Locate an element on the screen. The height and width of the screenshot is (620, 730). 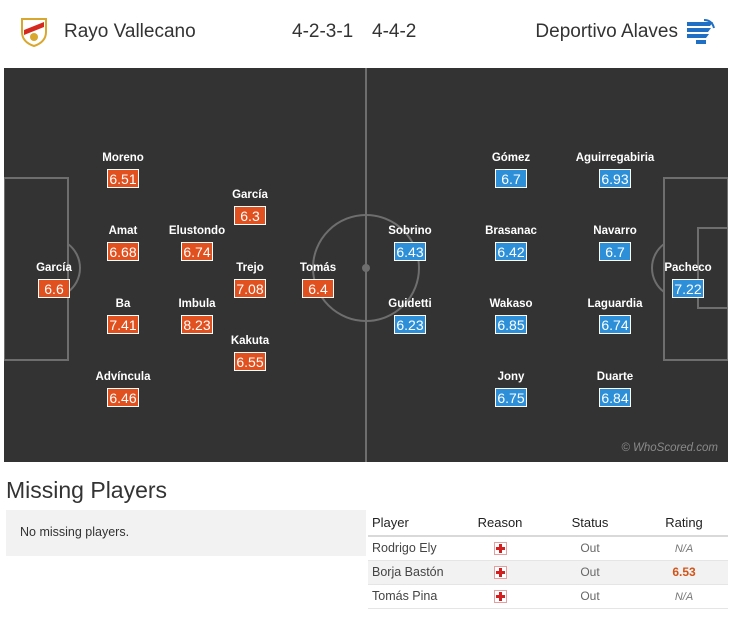
player-rating: 6.68 is located at coordinates (123, 251).